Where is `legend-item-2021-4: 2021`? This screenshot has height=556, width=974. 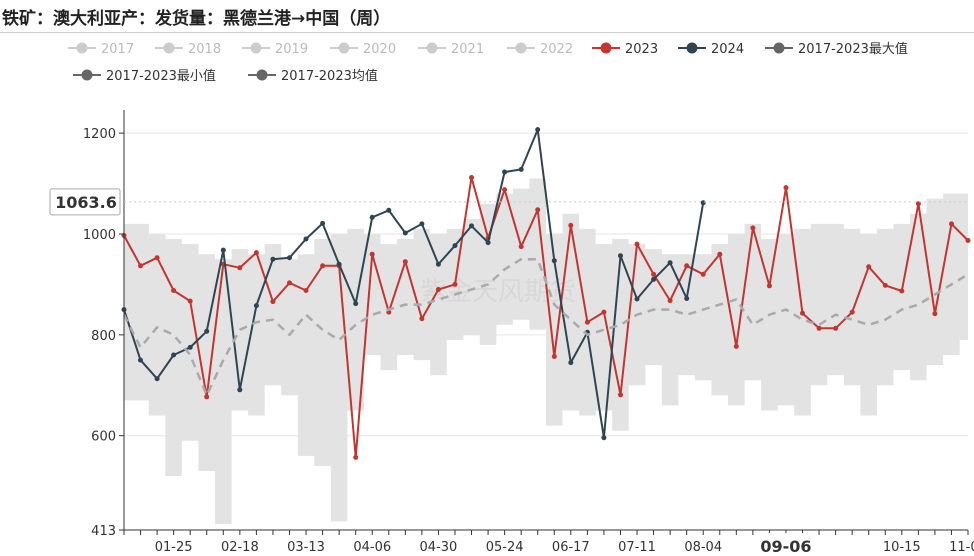
legend-item-2021-4: 2021 is located at coordinates (451, 49).